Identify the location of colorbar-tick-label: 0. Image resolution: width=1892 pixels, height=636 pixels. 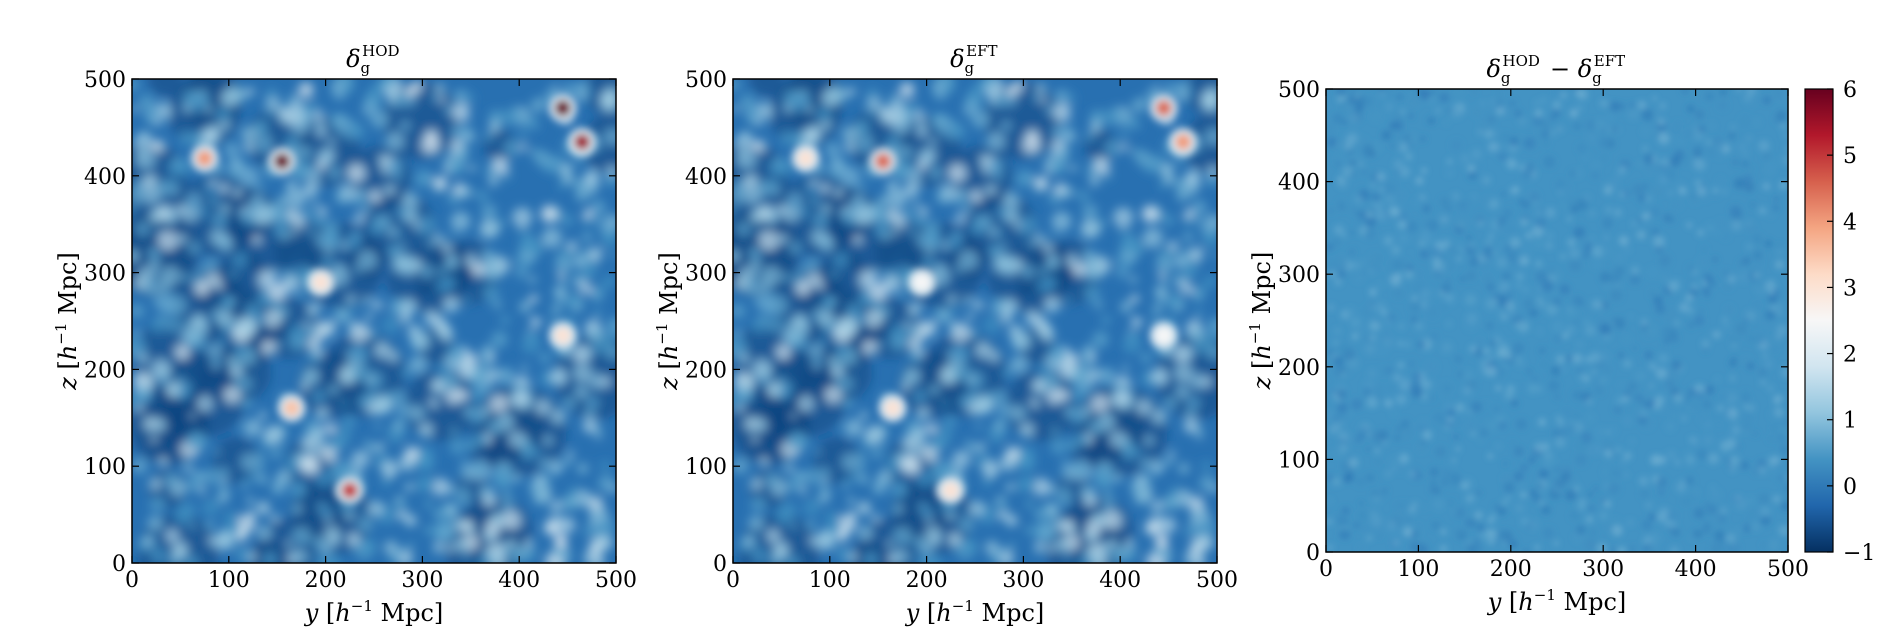
(1850, 487).